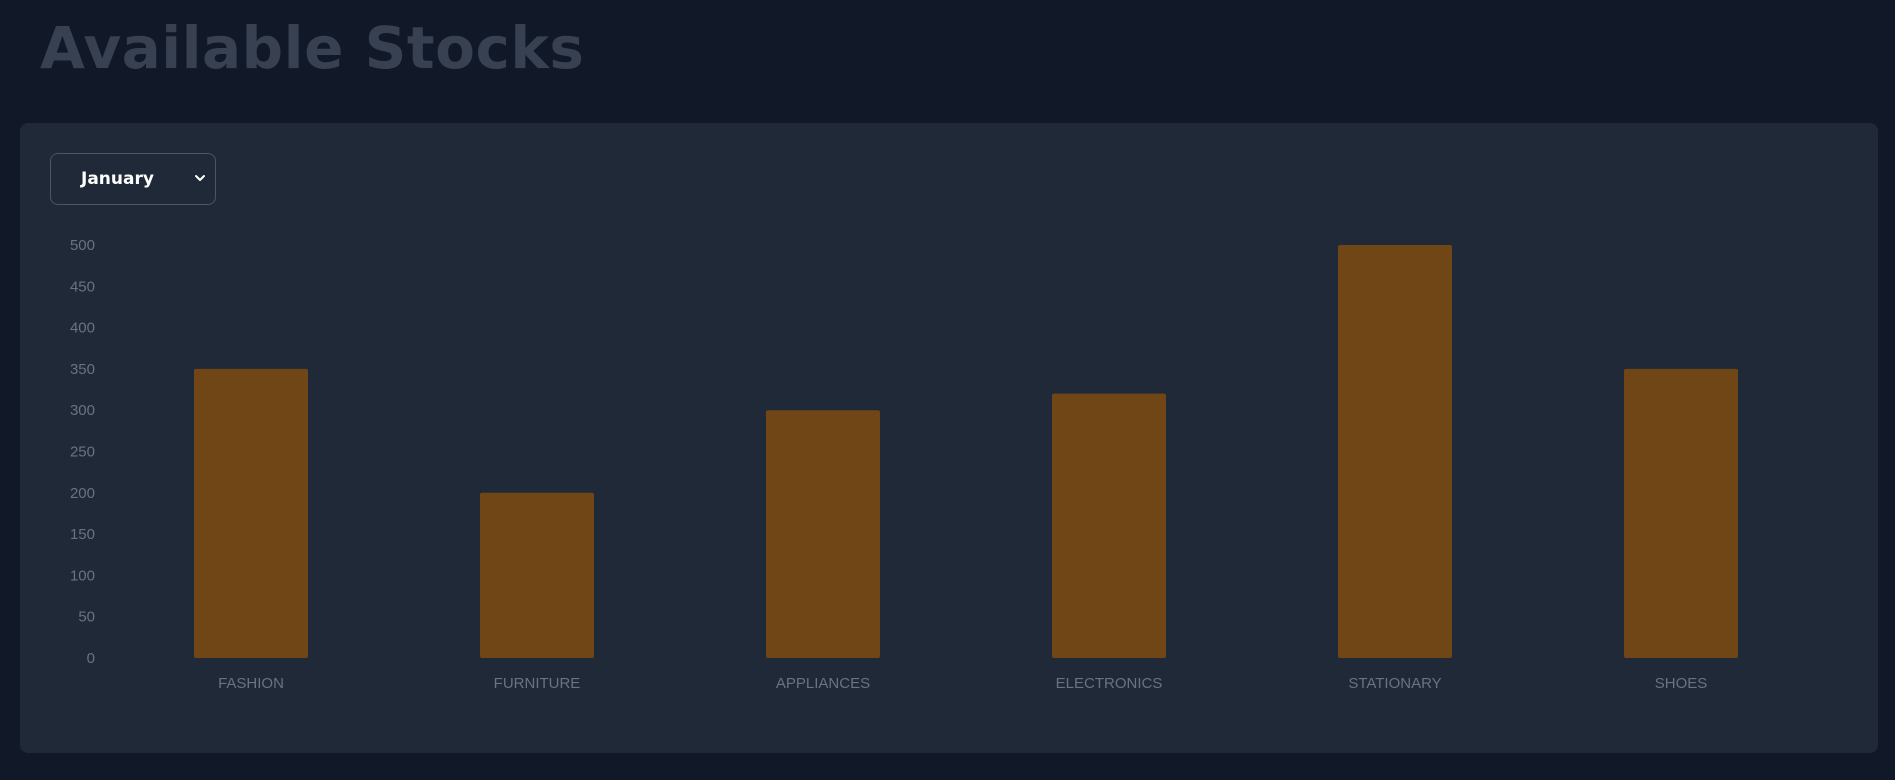 The height and width of the screenshot is (780, 1895). Describe the element at coordinates (82, 575) in the screenshot. I see `y-tick-label: 100` at that location.